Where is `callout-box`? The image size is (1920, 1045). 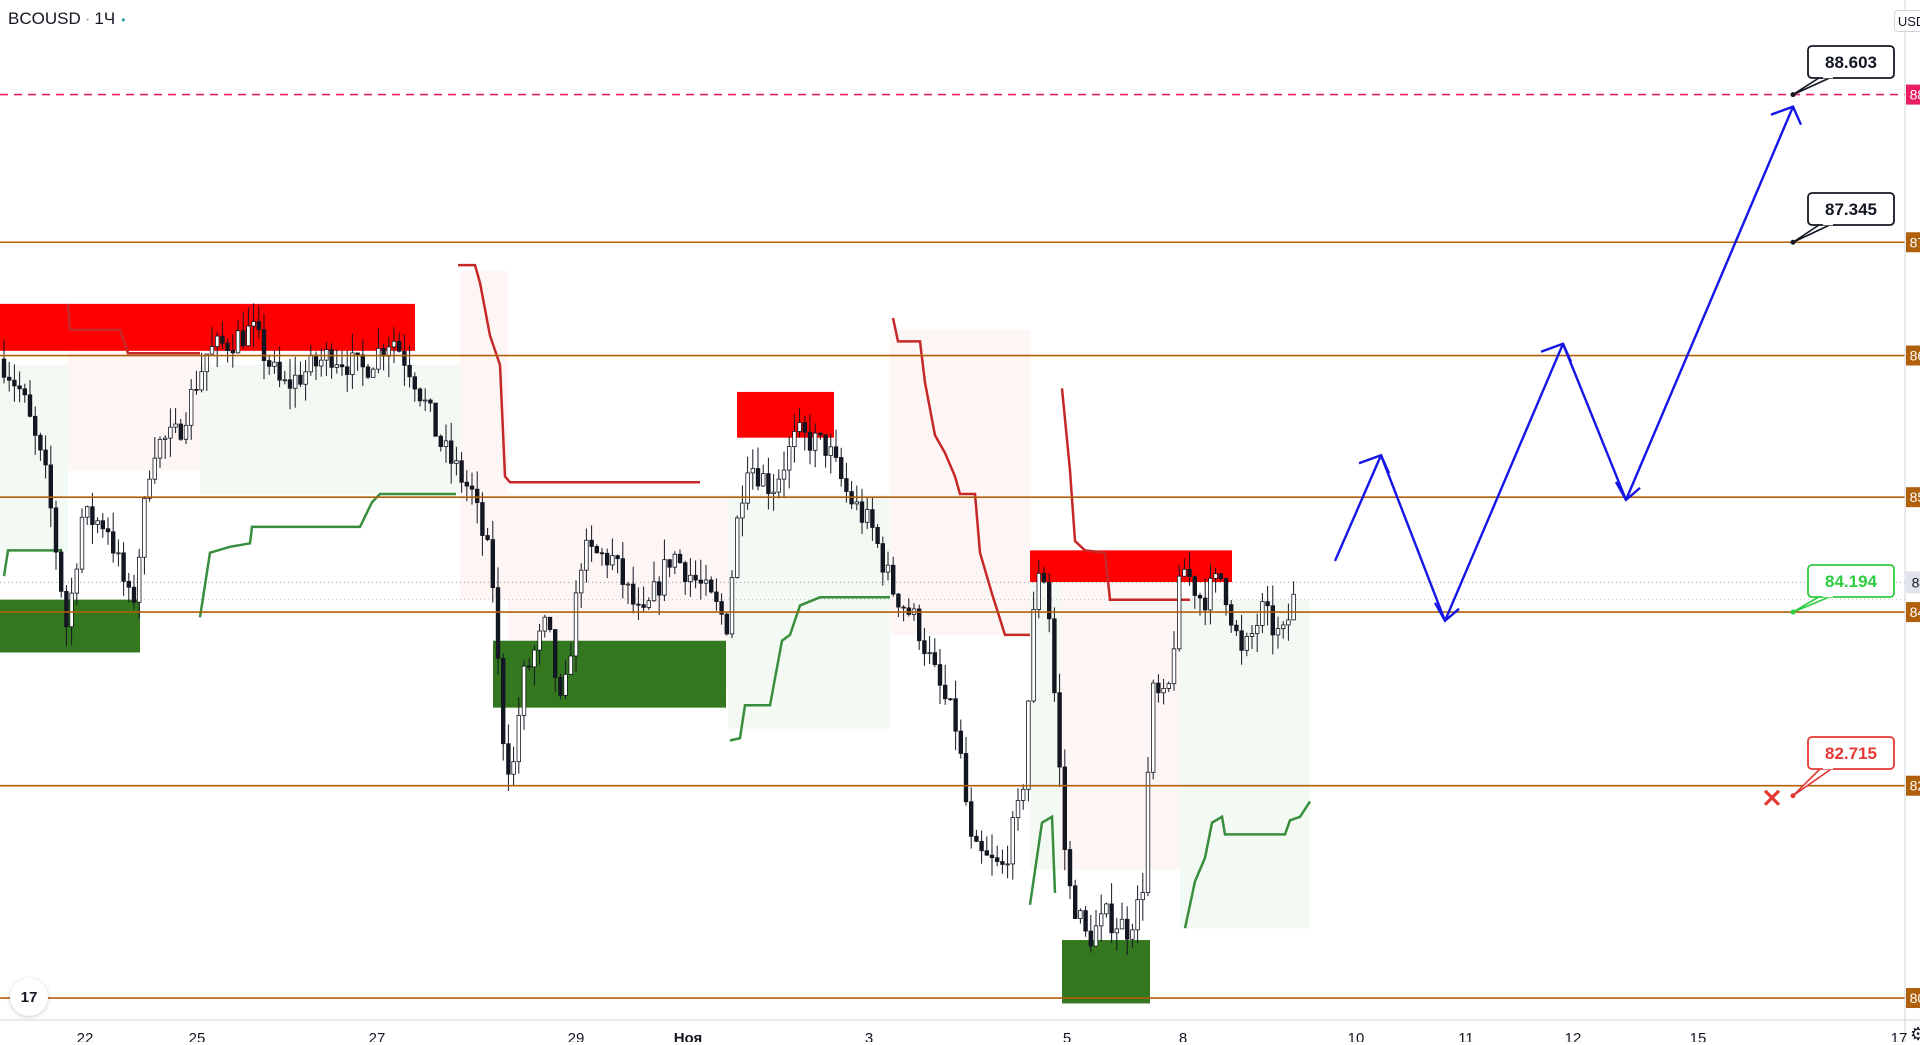 callout-box is located at coordinates (1851, 209).